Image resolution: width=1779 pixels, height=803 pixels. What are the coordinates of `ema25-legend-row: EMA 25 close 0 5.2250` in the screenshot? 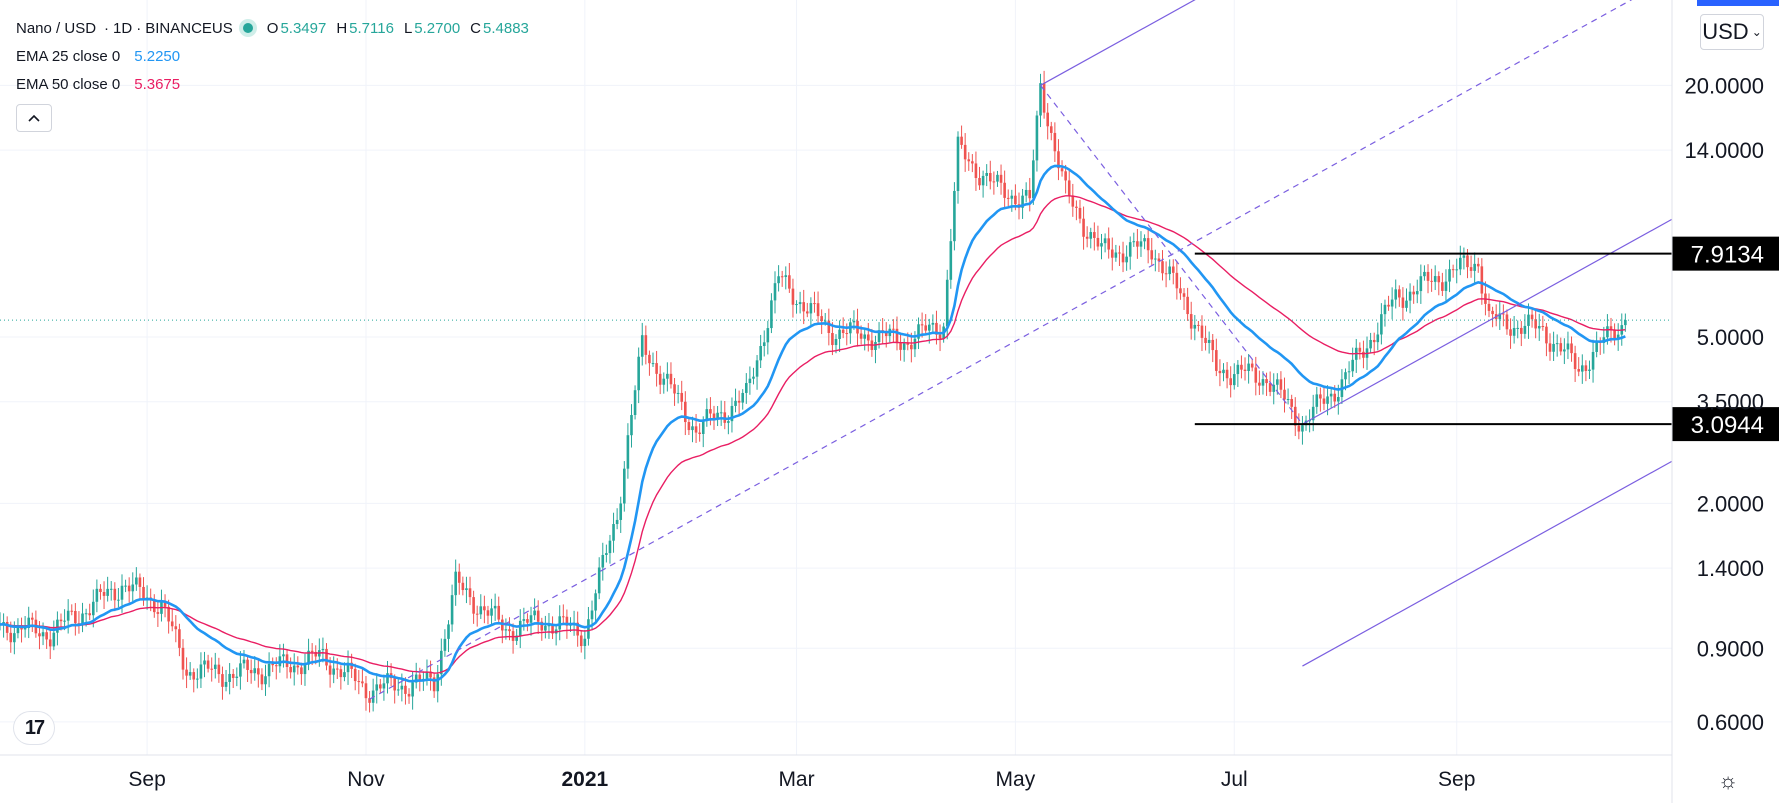 It's located at (277, 56).